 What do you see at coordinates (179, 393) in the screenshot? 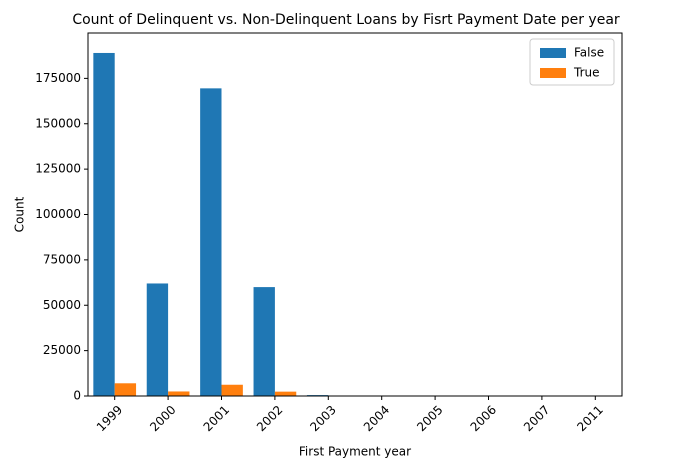
I see `bar-true-2000` at bounding box center [179, 393].